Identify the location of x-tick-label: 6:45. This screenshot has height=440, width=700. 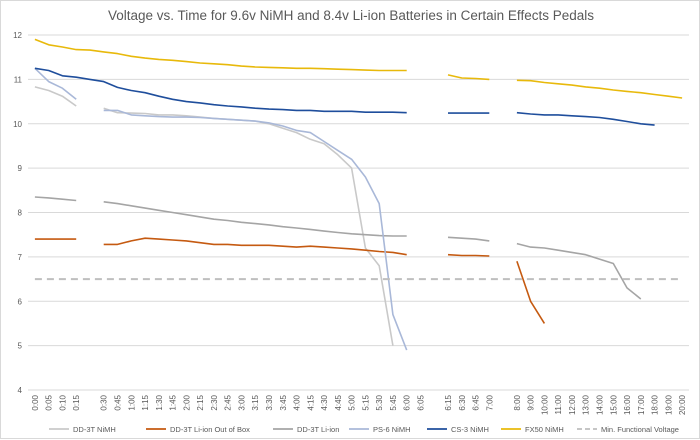
(476, 402).